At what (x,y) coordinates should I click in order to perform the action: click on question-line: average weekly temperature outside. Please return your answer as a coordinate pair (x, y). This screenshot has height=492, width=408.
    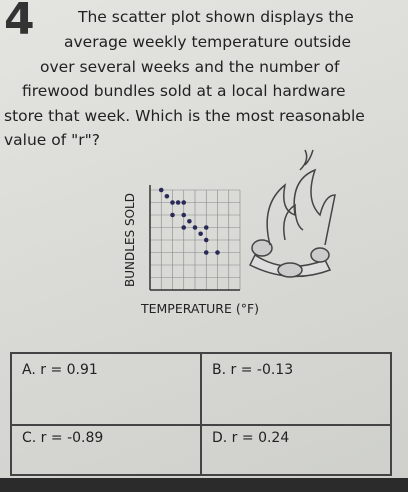
    Looking at the image, I should click on (208, 42).